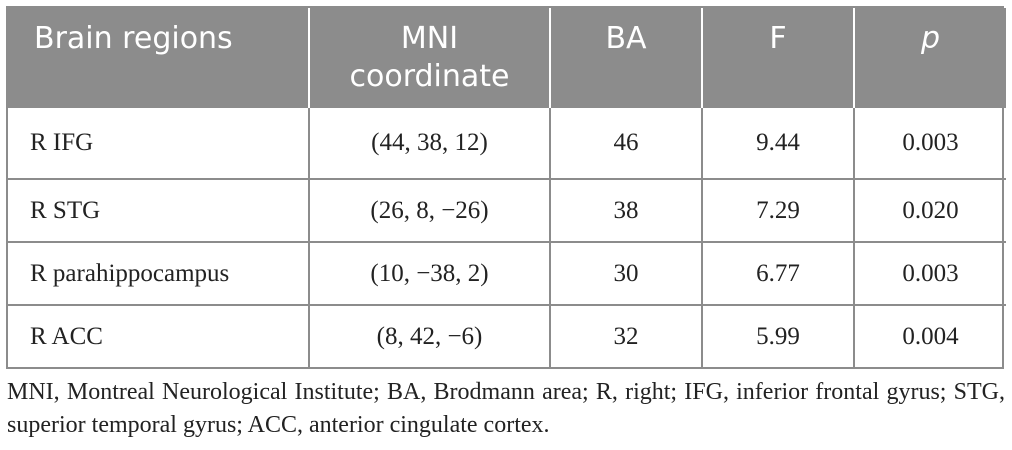  Describe the element at coordinates (158, 273) in the screenshot. I see `cell-region: R parahippocampus` at that location.